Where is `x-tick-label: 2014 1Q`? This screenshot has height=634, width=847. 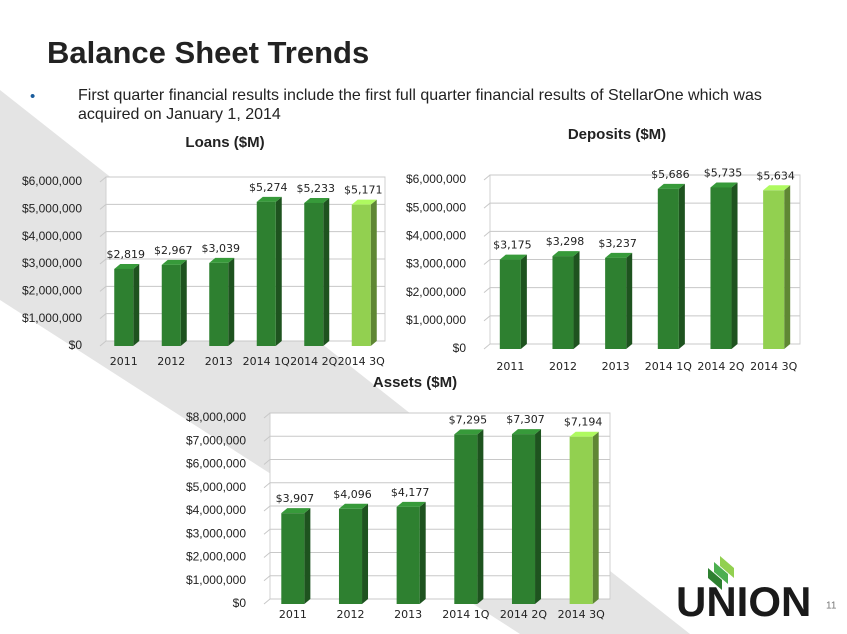 x-tick-label: 2014 1Q is located at coordinates (266, 361).